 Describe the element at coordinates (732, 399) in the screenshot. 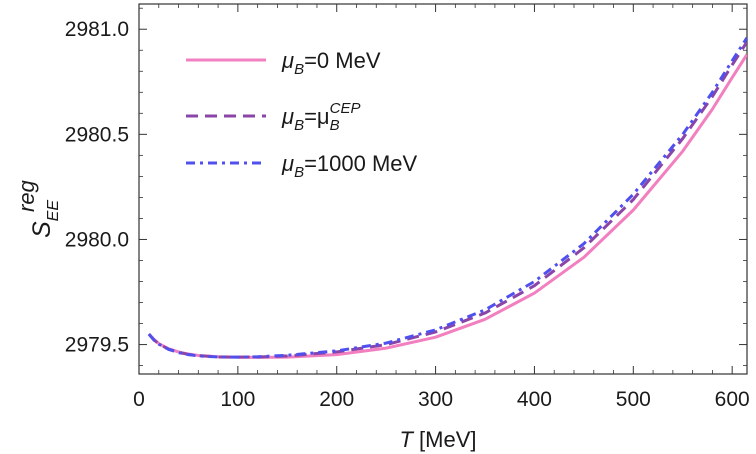

I see `x-tick-label: 600` at that location.